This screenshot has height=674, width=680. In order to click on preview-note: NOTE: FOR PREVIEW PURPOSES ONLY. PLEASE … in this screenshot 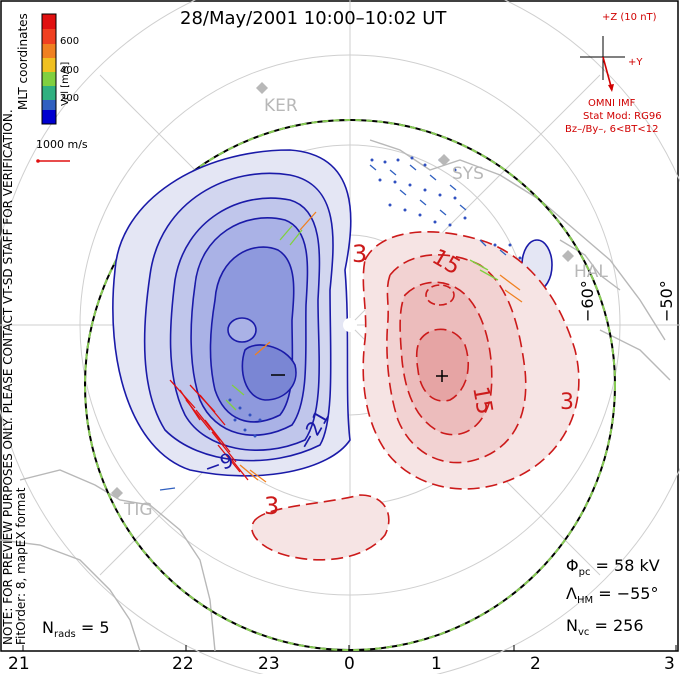, I will do `click(8, 377)`.